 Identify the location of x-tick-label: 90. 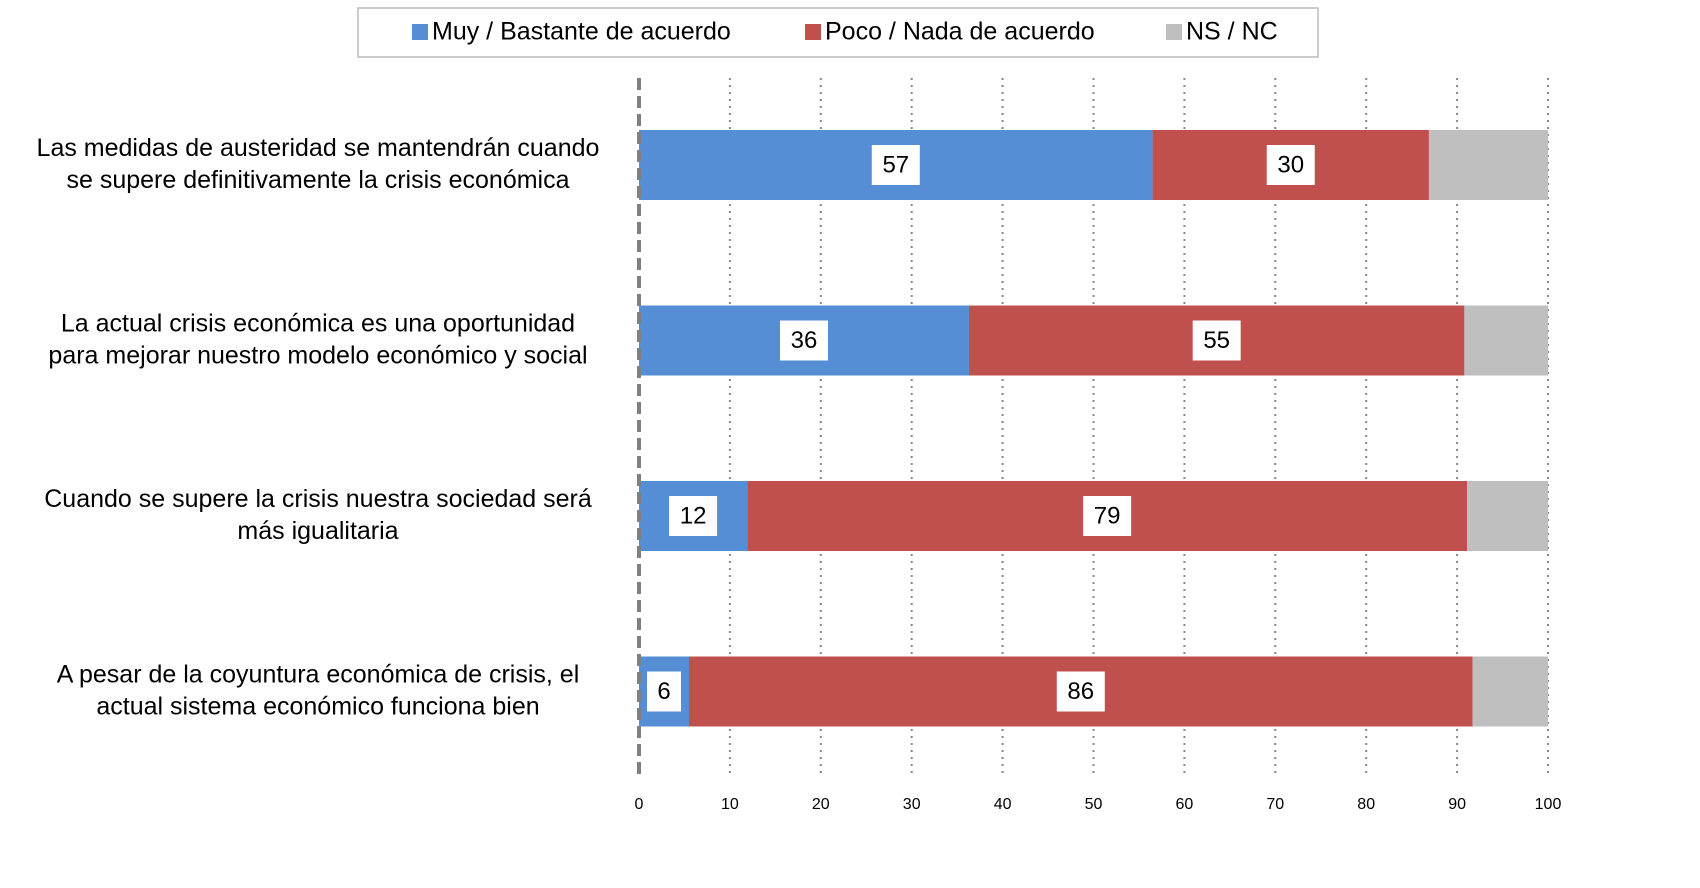
(1457, 804).